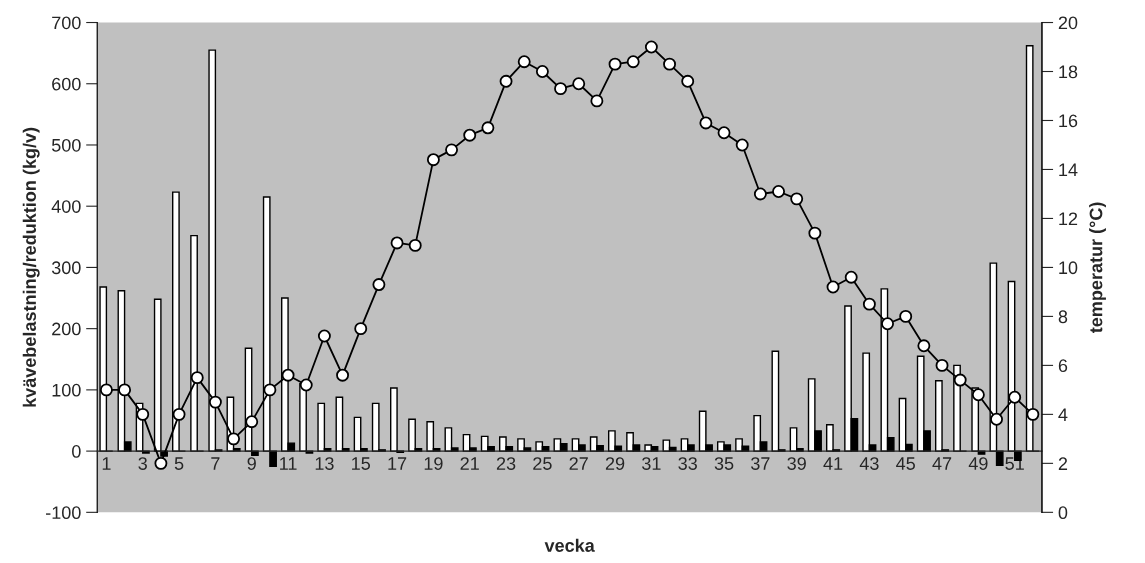  What do you see at coordinates (251, 463) in the screenshot?
I see `x-tick-label: 9` at bounding box center [251, 463].